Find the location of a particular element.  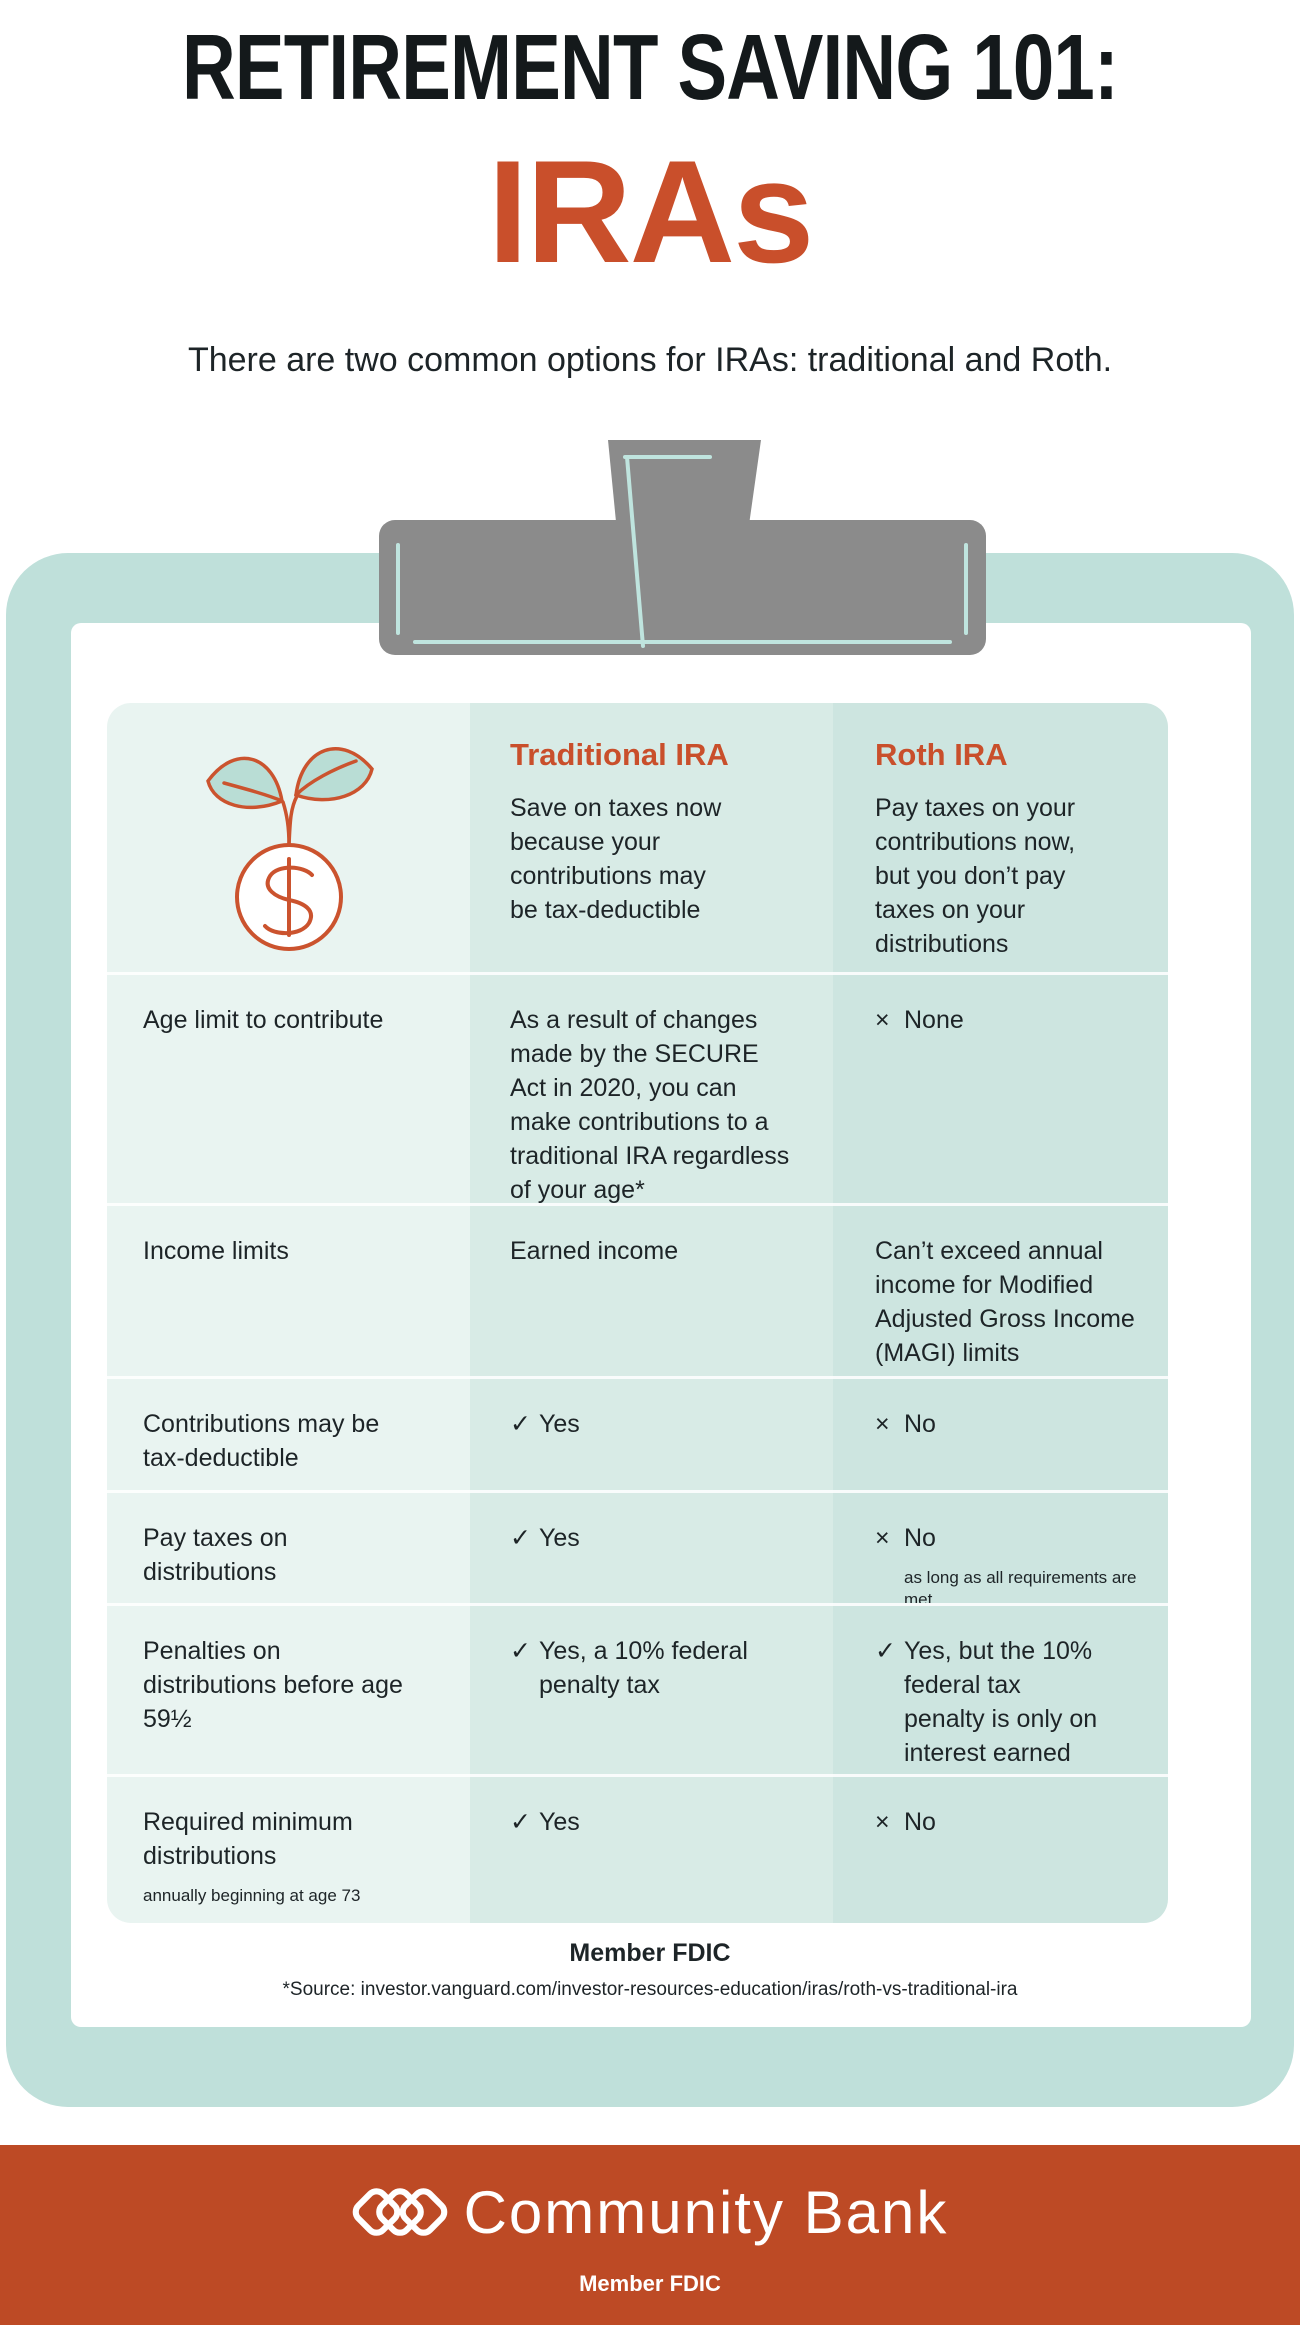

cell-roth-tax-deductible: × No is located at coordinates (1000, 1433).